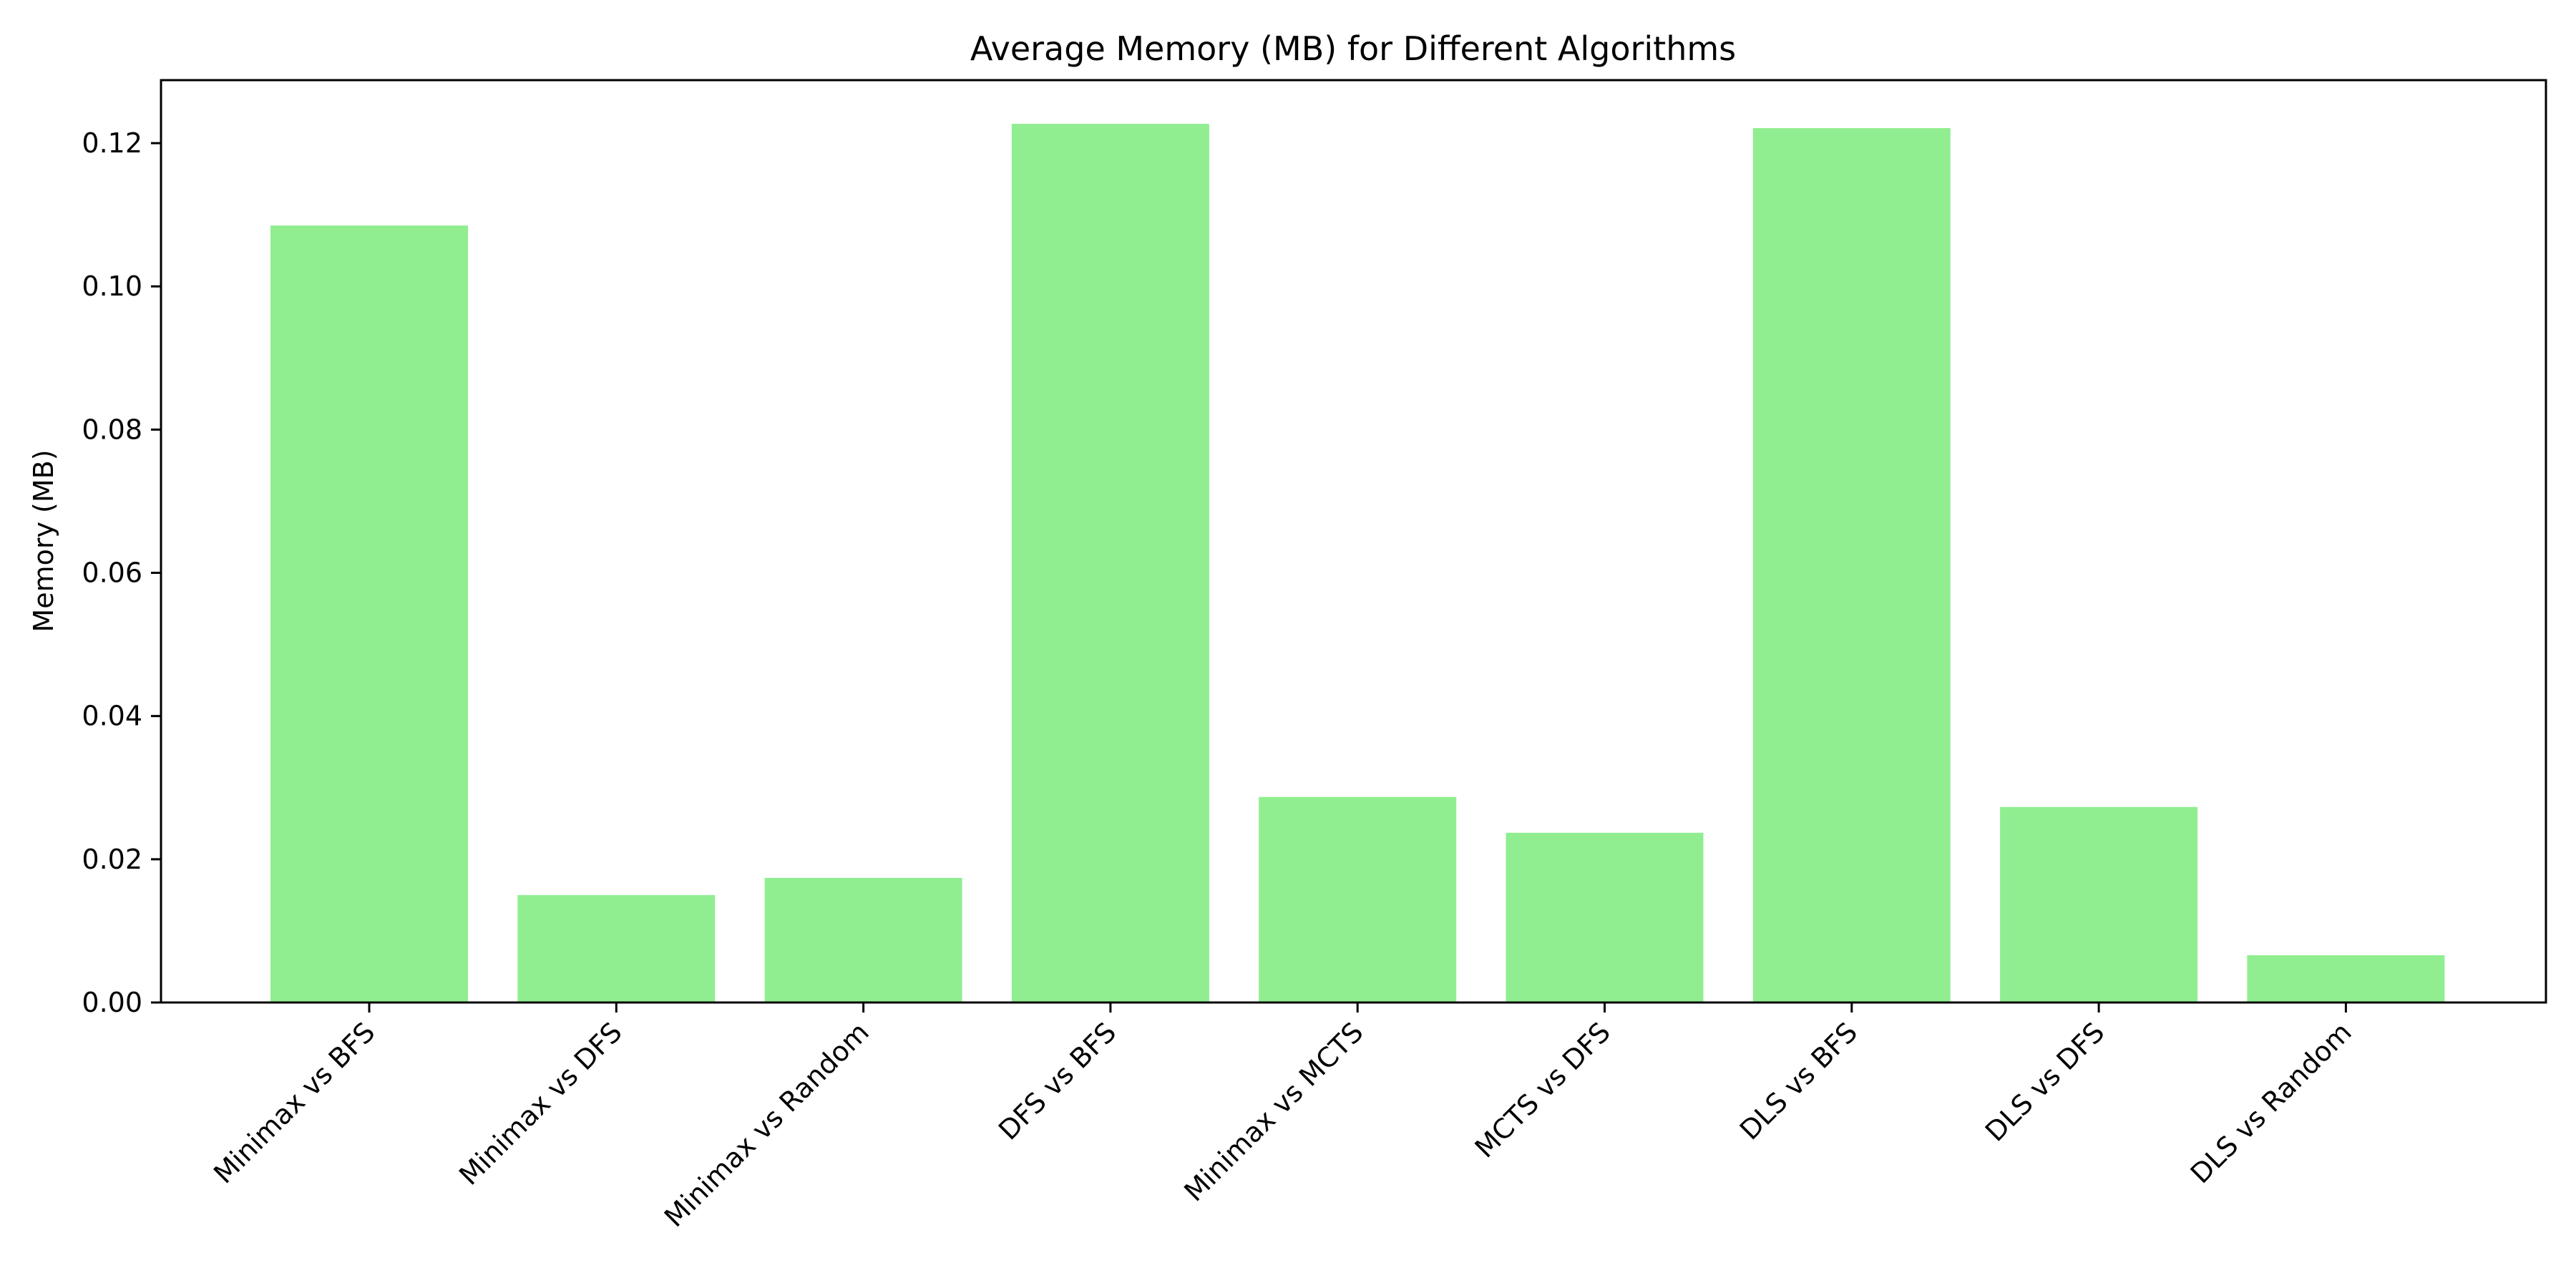 Image resolution: width=2576 pixels, height=1288 pixels. What do you see at coordinates (540, 1103) in the screenshot?
I see `x-tick-label: Minimax vs DFS` at bounding box center [540, 1103].